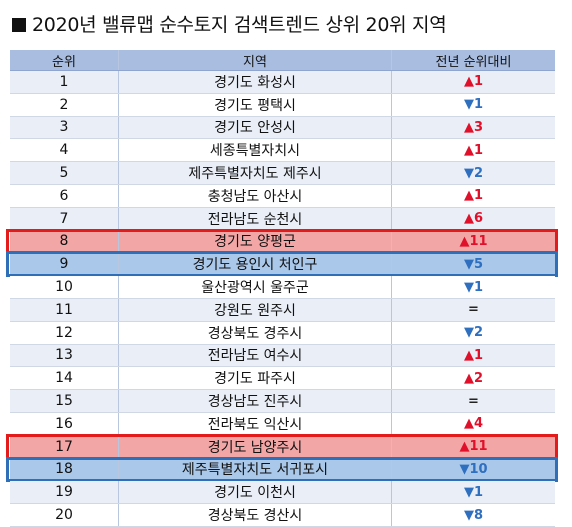 The image size is (572, 527). Describe the element at coordinates (255, 469) in the screenshot. I see `region-cell: 제주특별자치도 서귀포시` at that location.